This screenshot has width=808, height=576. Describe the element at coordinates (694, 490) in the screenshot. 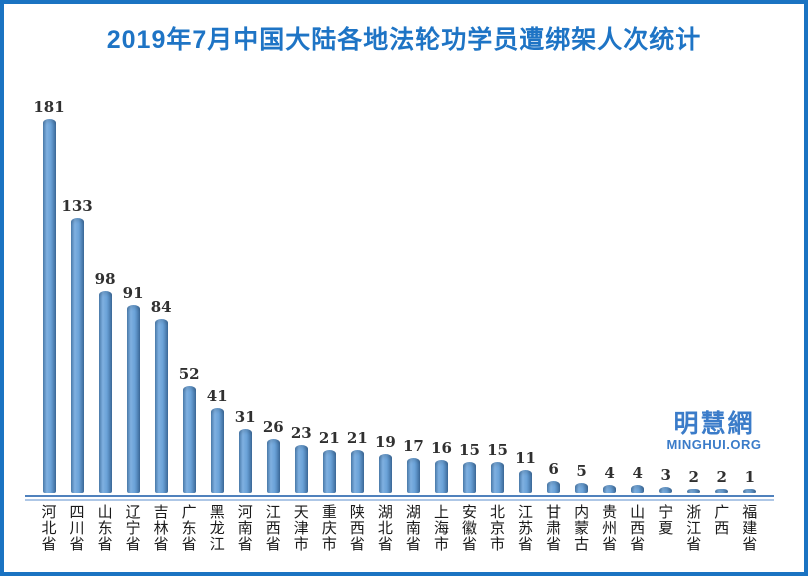

I see `bar-浙江省` at that location.